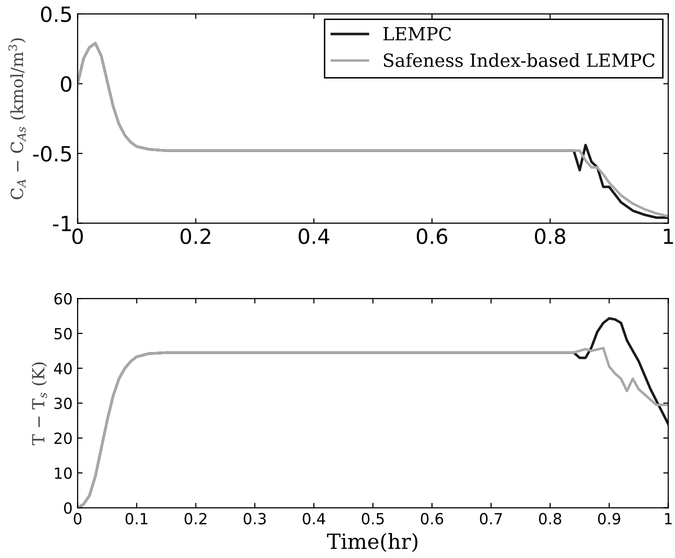  What do you see at coordinates (63, 368) in the screenshot?
I see `y-tick-label: 40` at bounding box center [63, 368].